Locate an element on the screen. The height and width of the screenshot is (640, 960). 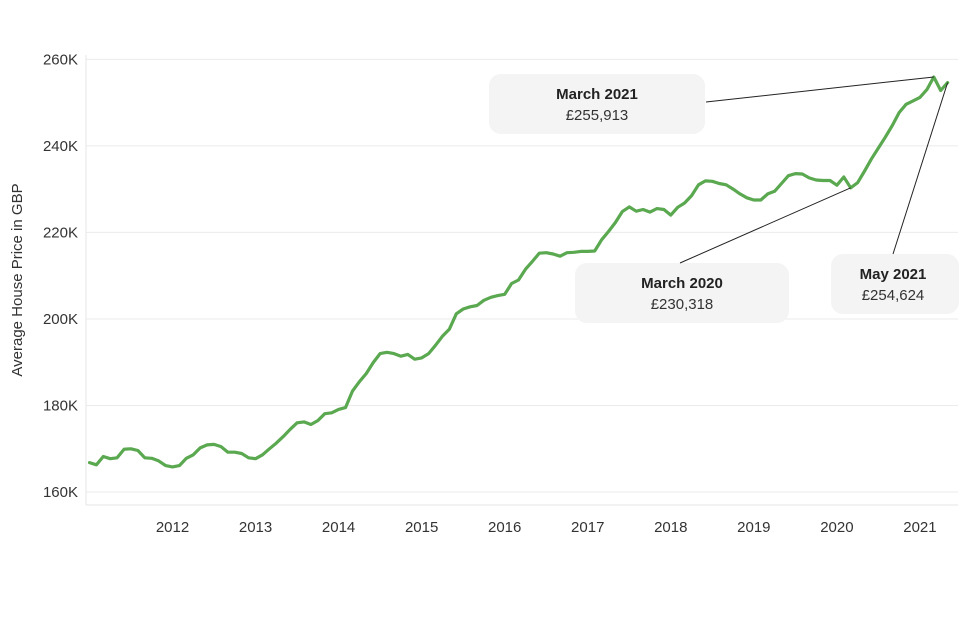
y-tick-label: 260K is located at coordinates (60, 59).